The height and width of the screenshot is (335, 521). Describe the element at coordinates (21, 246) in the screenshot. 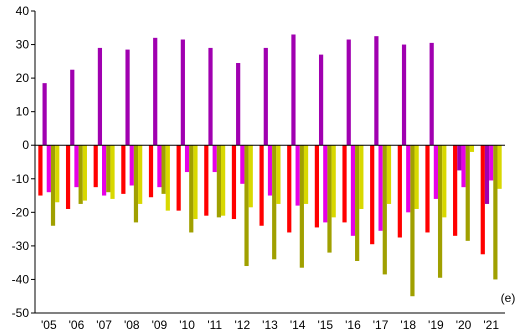

I see `y-tick-label: -30` at that location.